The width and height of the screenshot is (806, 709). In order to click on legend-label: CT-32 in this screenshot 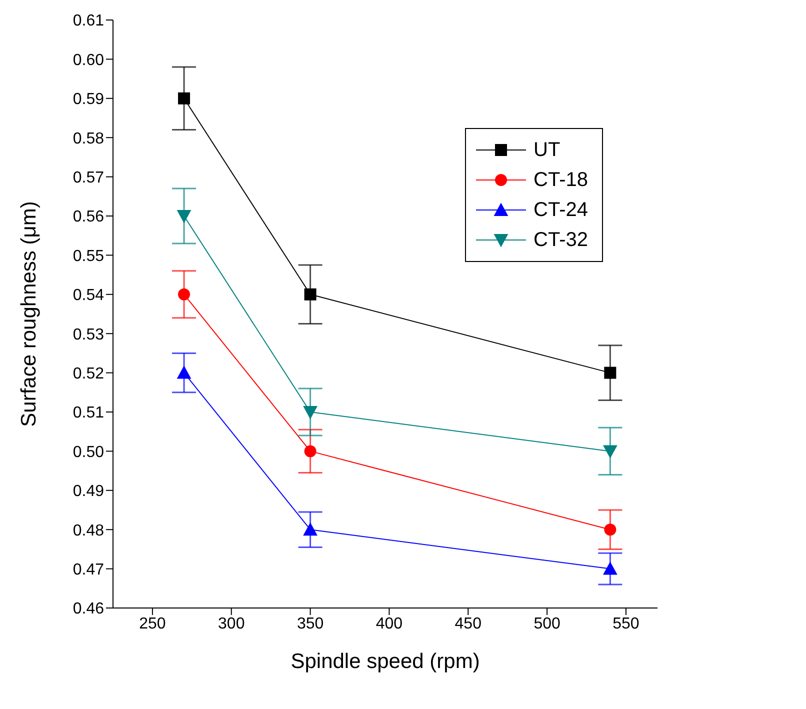, I will do `click(561, 240)`.